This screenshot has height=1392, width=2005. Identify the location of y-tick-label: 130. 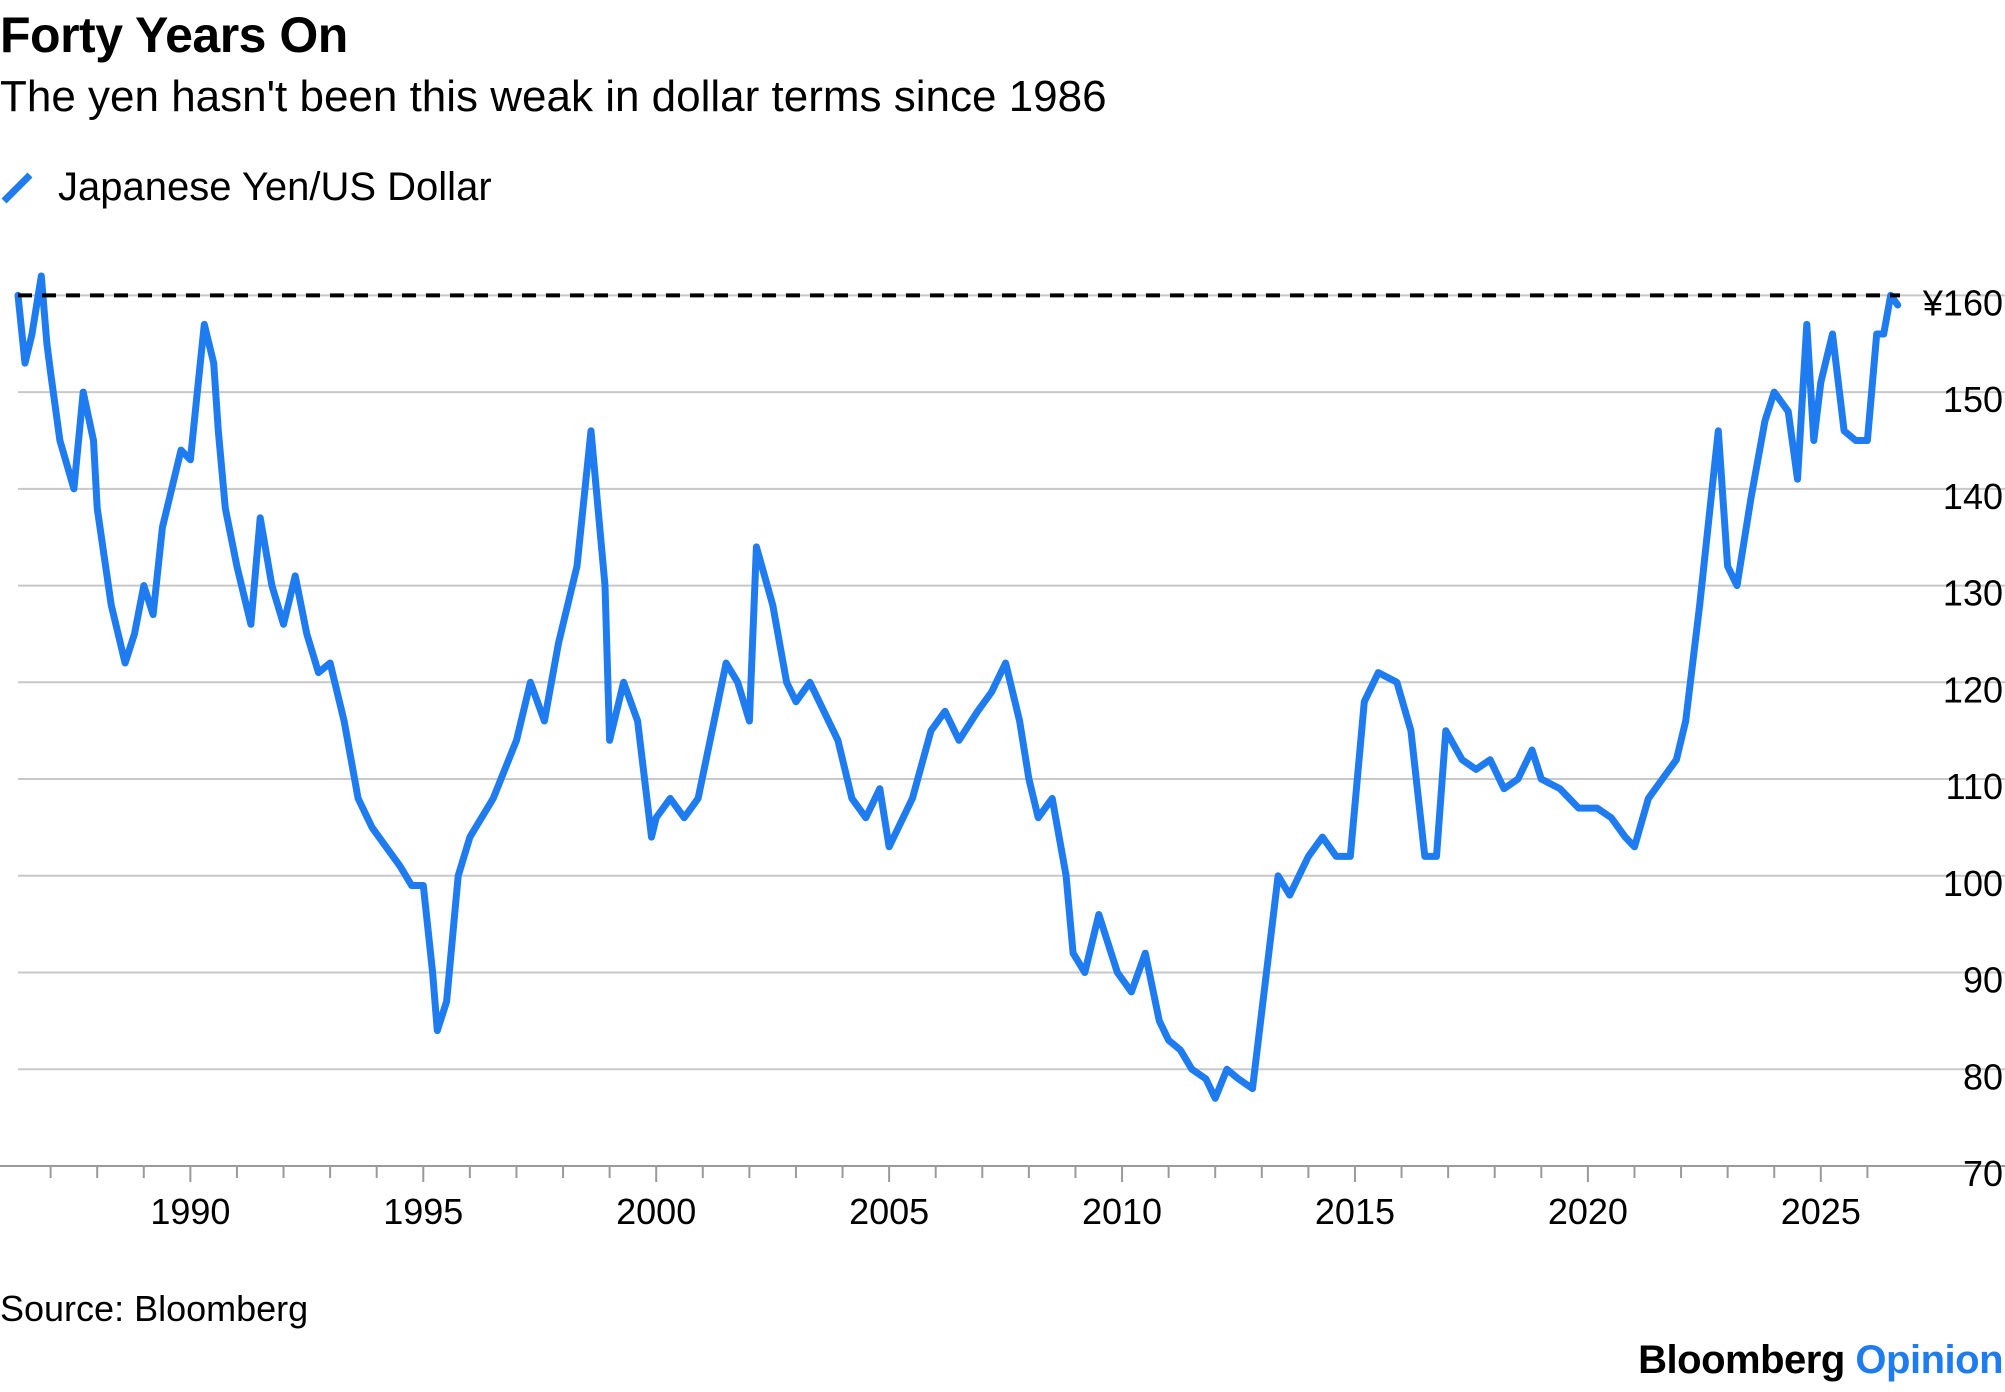
(1973, 593).